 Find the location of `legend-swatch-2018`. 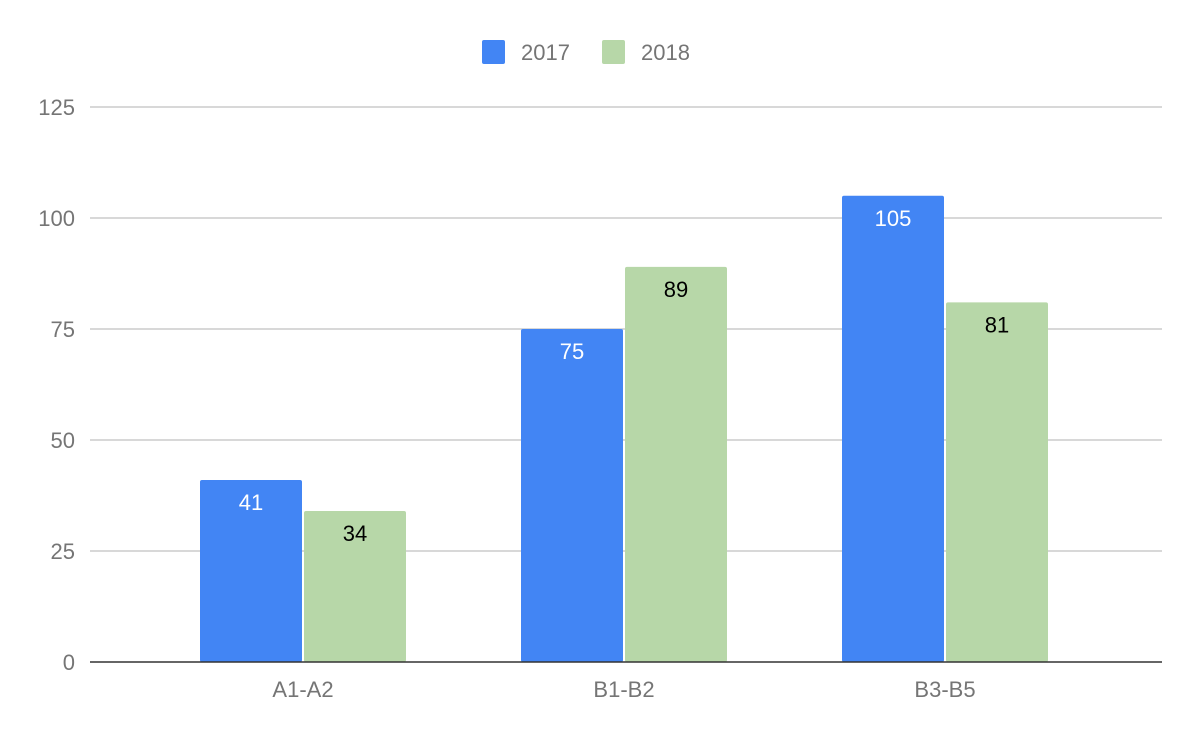

legend-swatch-2018 is located at coordinates (613, 52).